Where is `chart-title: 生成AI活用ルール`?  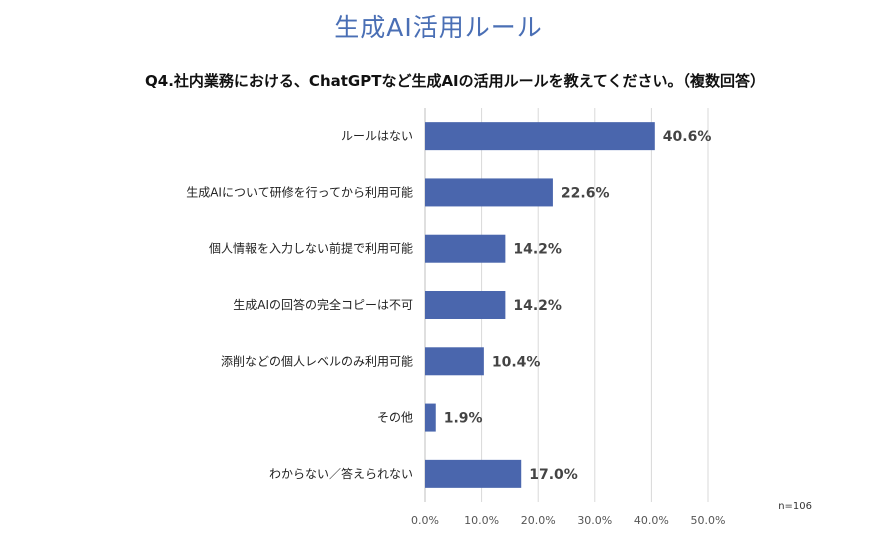 chart-title: 生成AI活用ルール is located at coordinates (438, 27).